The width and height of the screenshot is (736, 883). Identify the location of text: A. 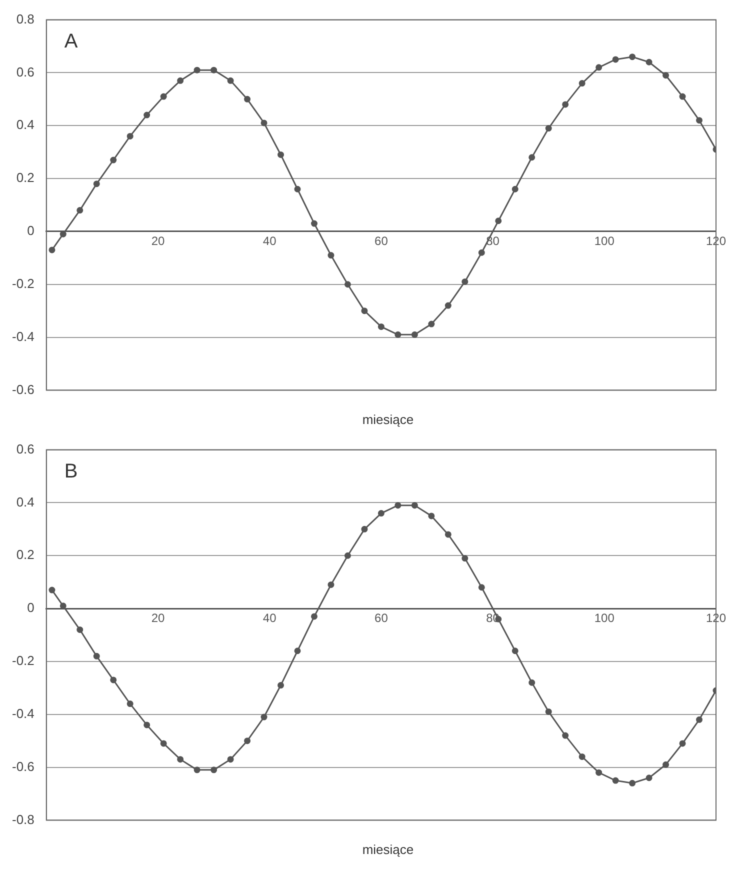
(71, 41).